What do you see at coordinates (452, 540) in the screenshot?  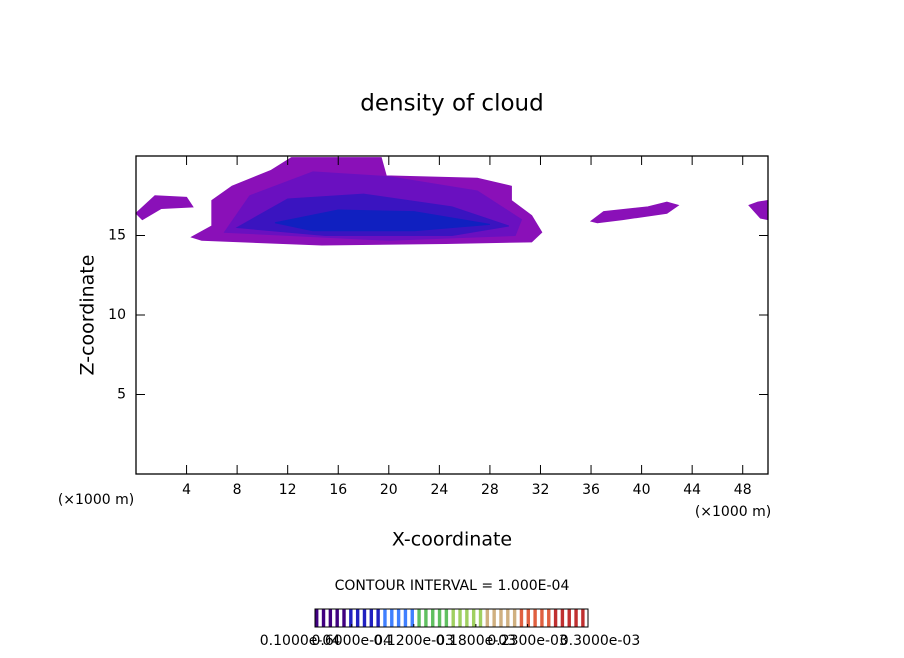 I see `x-axis-label: X-coordinate` at bounding box center [452, 540].